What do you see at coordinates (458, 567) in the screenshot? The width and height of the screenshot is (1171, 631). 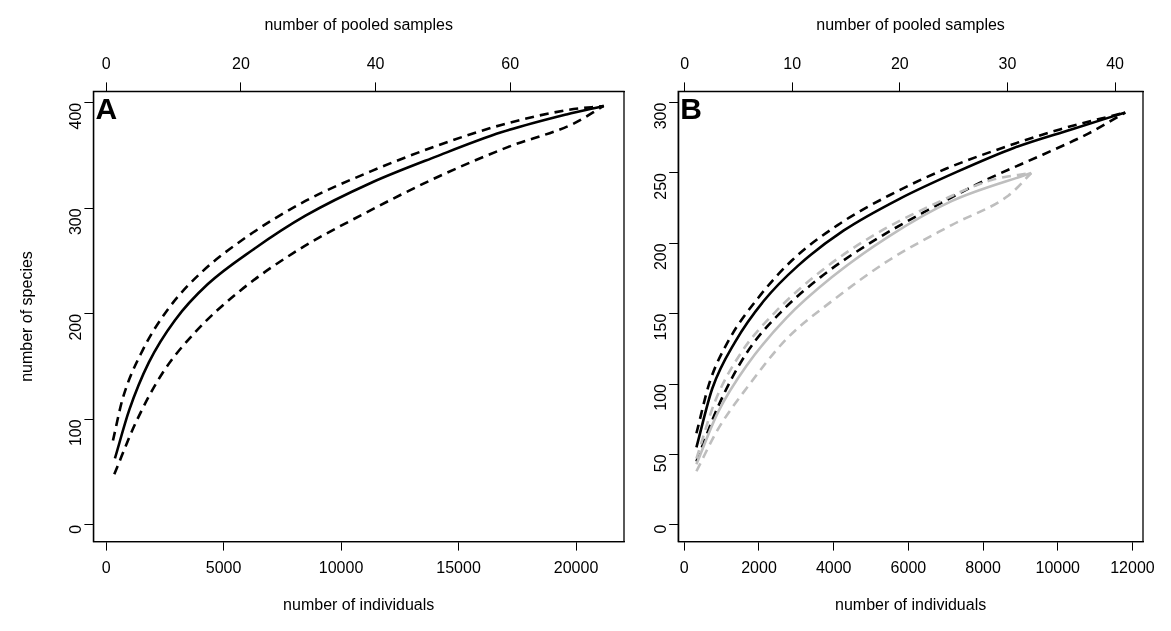 I see `x-tick-label: 15000` at bounding box center [458, 567].